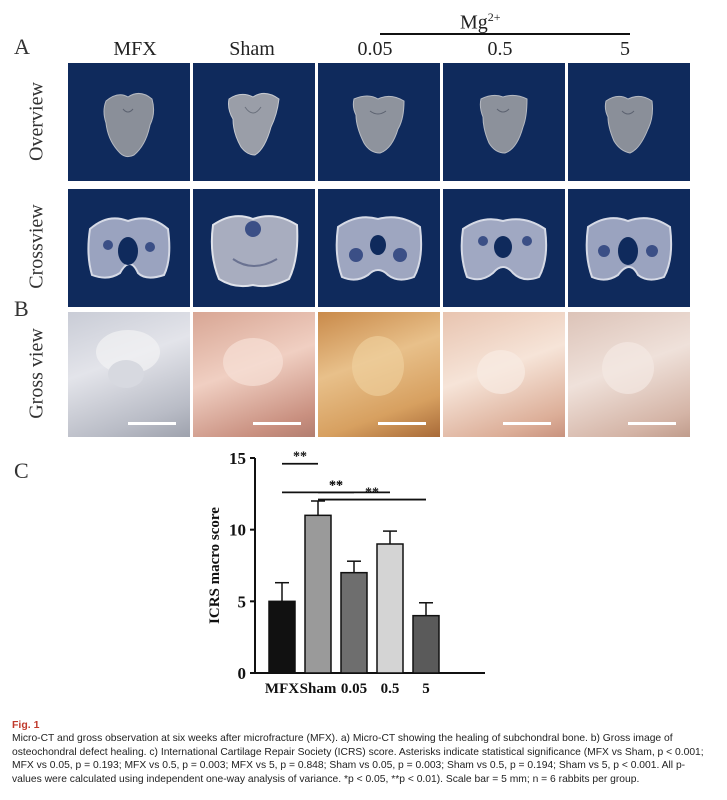 The image size is (727, 800). What do you see at coordinates (242, 601) in the screenshot?
I see `y-tick-label: 5` at bounding box center [242, 601].